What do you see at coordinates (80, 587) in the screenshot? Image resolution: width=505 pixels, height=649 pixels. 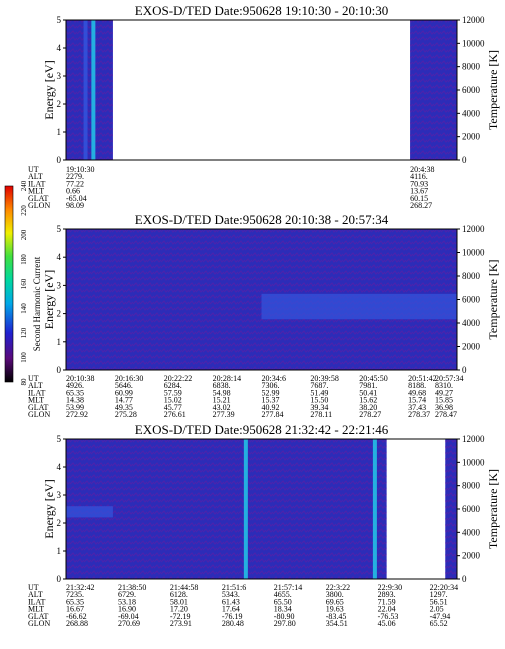 I see `orbit-value: 21:32:42` at bounding box center [80, 587].